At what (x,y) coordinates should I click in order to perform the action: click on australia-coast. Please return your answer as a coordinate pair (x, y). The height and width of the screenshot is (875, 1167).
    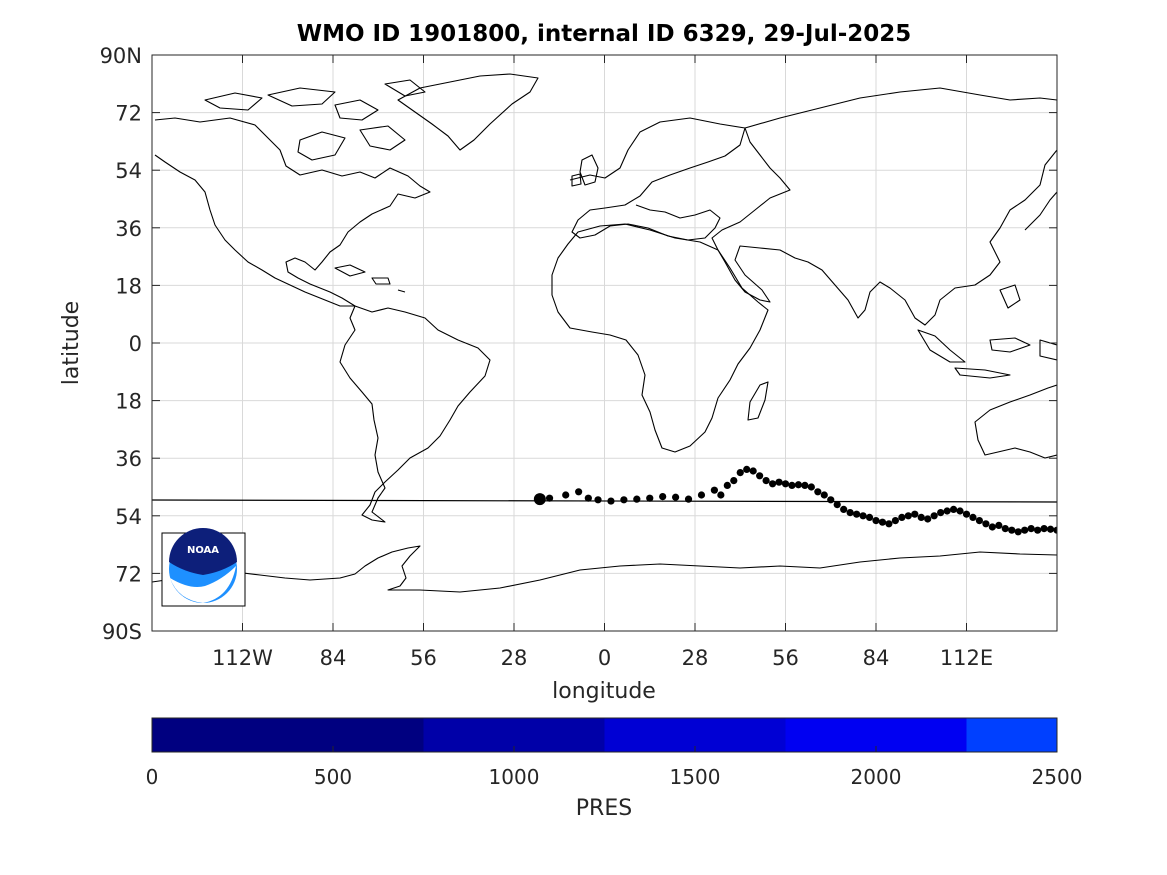
    Looking at the image, I should click on (1015, 421).